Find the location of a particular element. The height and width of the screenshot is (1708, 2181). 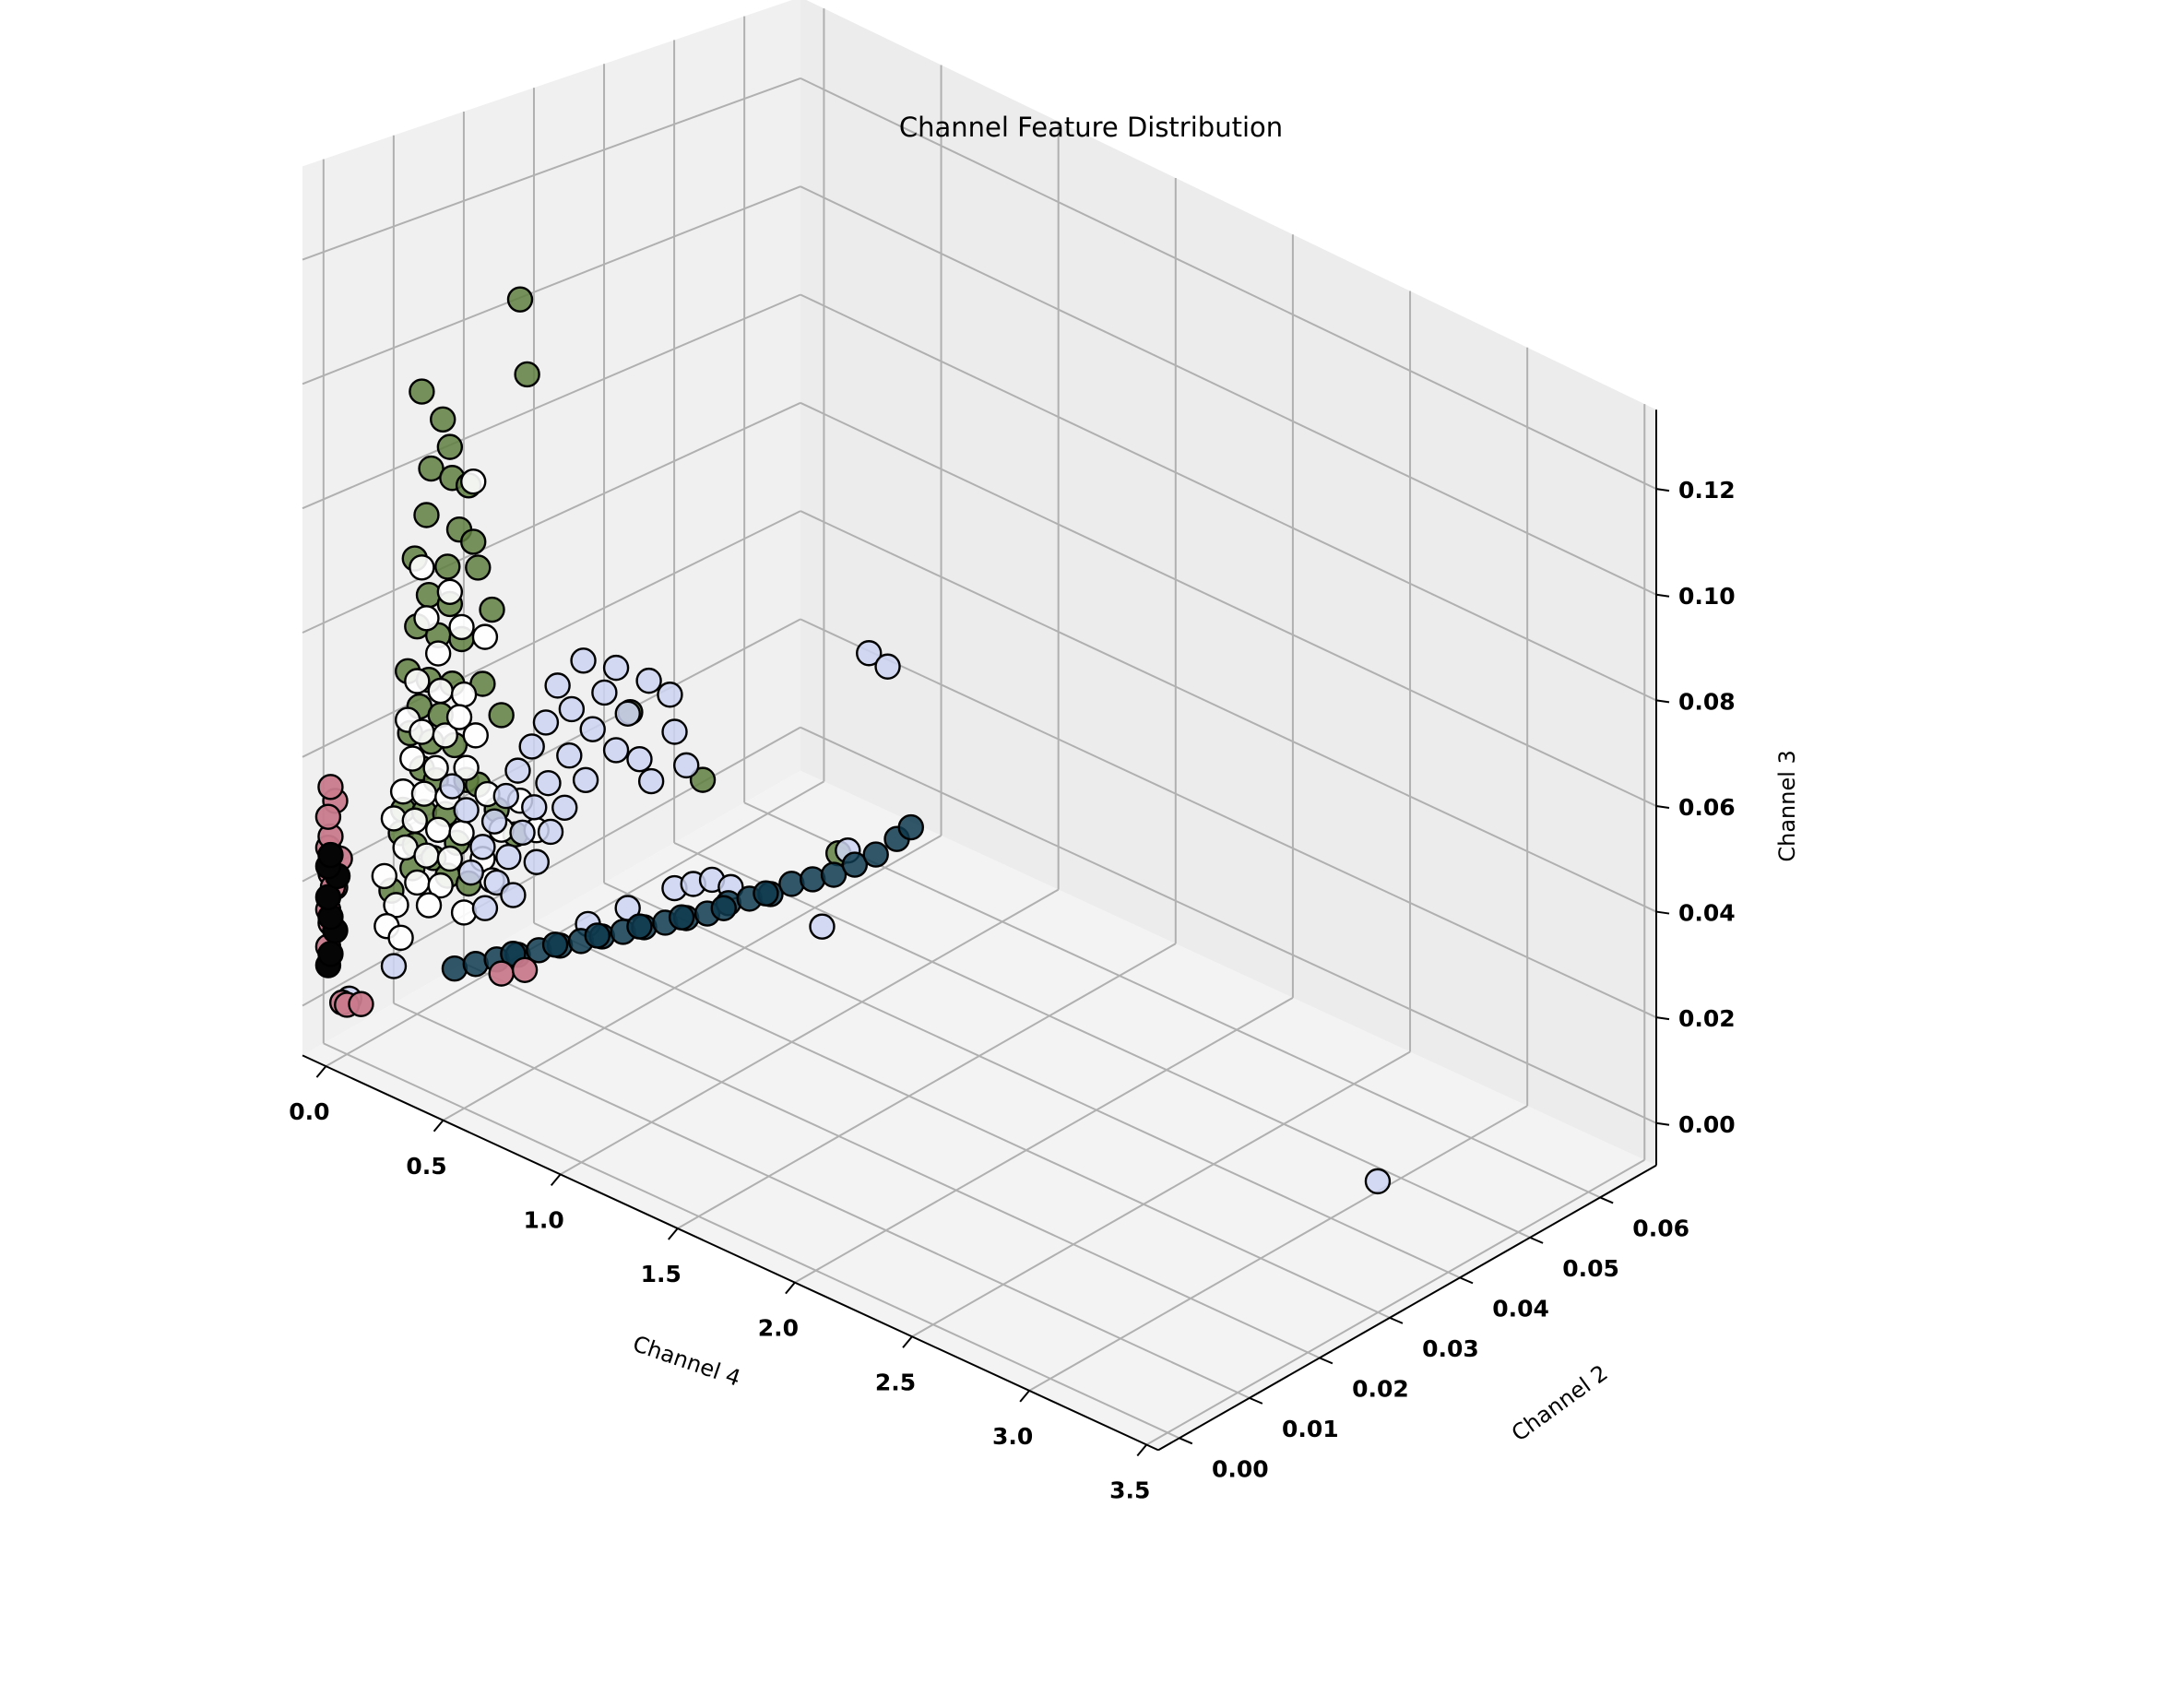

z-tick-label: 0.08 is located at coordinates (1707, 702).